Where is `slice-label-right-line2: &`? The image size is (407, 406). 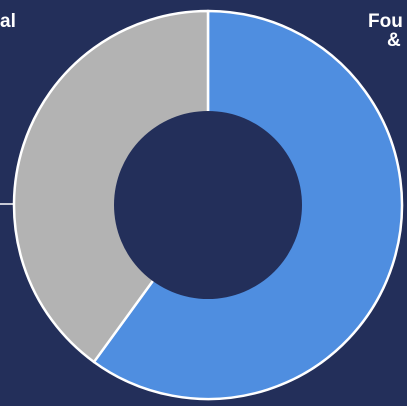 slice-label-right-line2: & is located at coordinates (394, 40).